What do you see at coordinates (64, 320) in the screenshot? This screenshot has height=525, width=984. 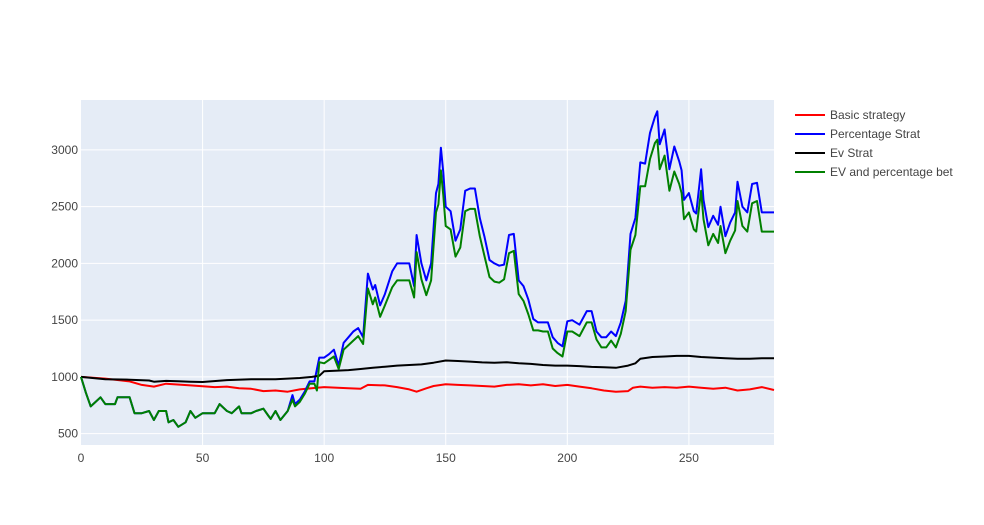 I see `y-tick-label: 1500` at bounding box center [64, 320].